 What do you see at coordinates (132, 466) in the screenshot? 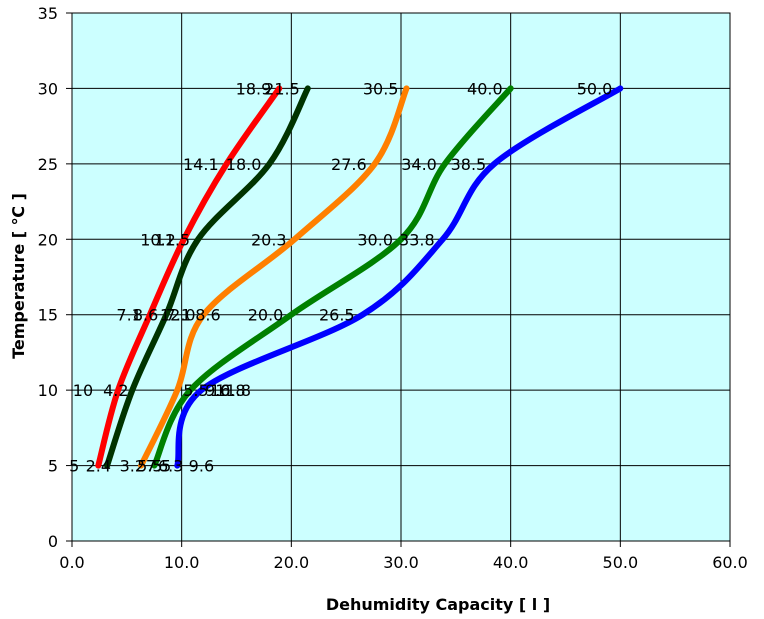
I see `data-label: 3.2` at bounding box center [132, 466].